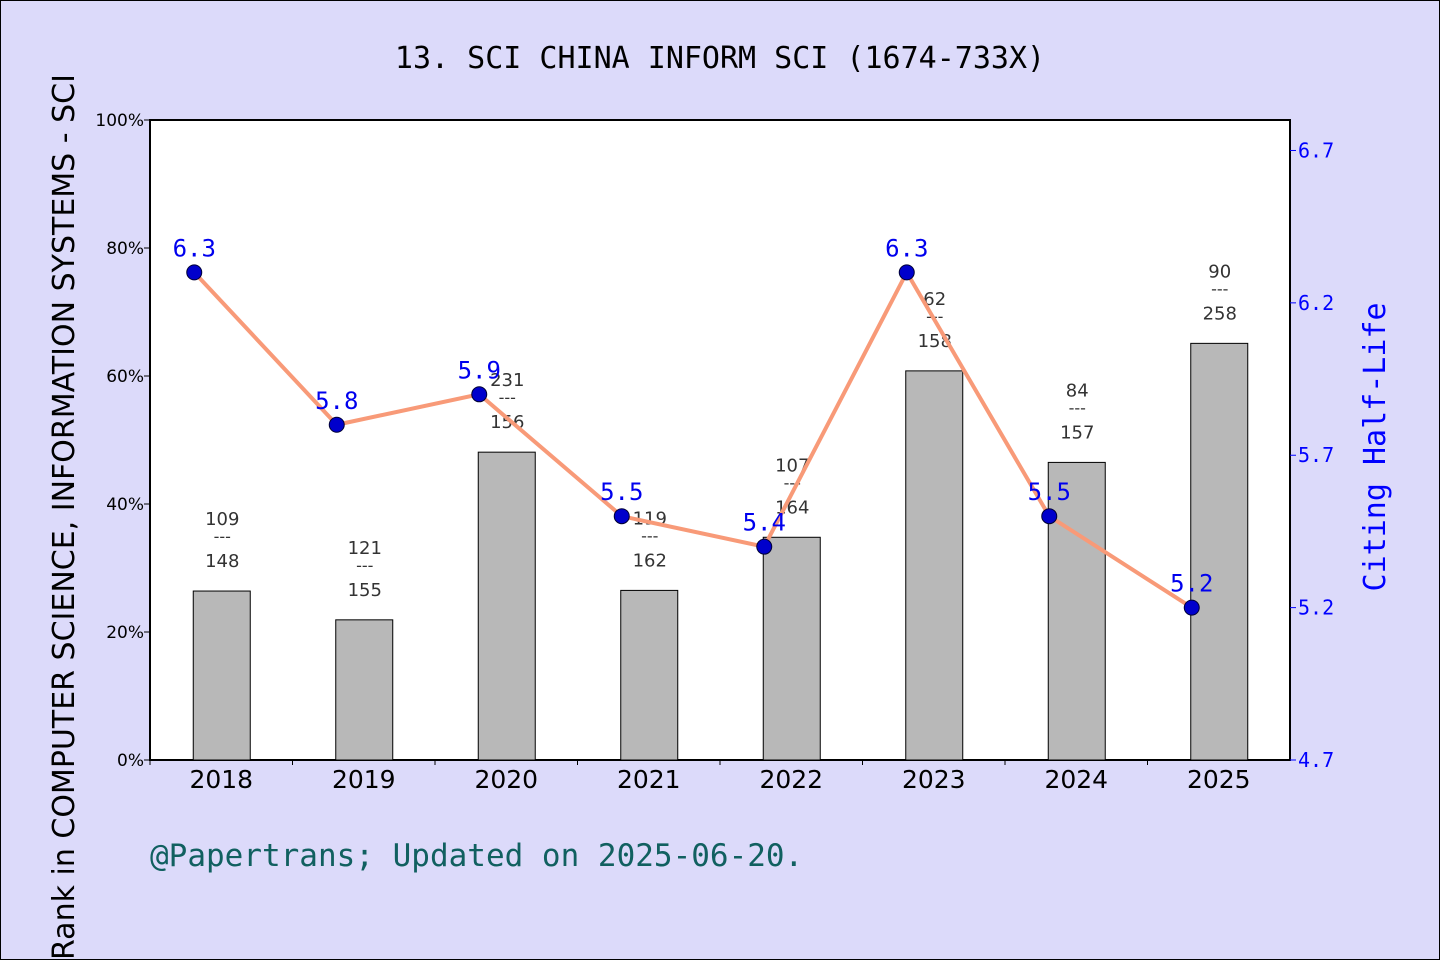  Describe the element at coordinates (125, 505) in the screenshot. I see `left-tick-label: 40%` at that location.